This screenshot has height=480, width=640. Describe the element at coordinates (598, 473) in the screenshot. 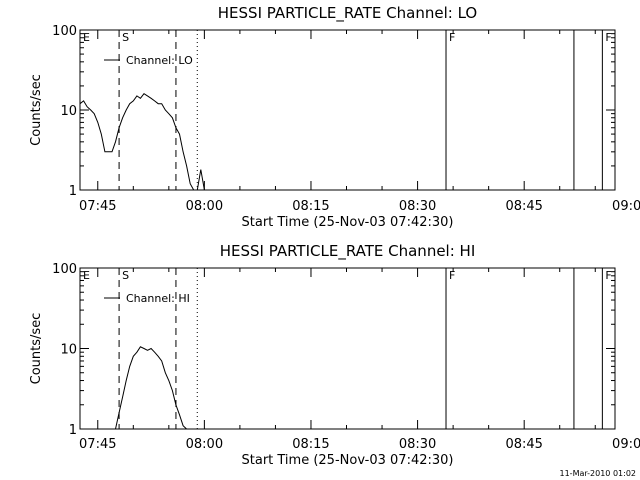

I see `footer-timestamp: 11-Mar-2010 01:02` at that location.